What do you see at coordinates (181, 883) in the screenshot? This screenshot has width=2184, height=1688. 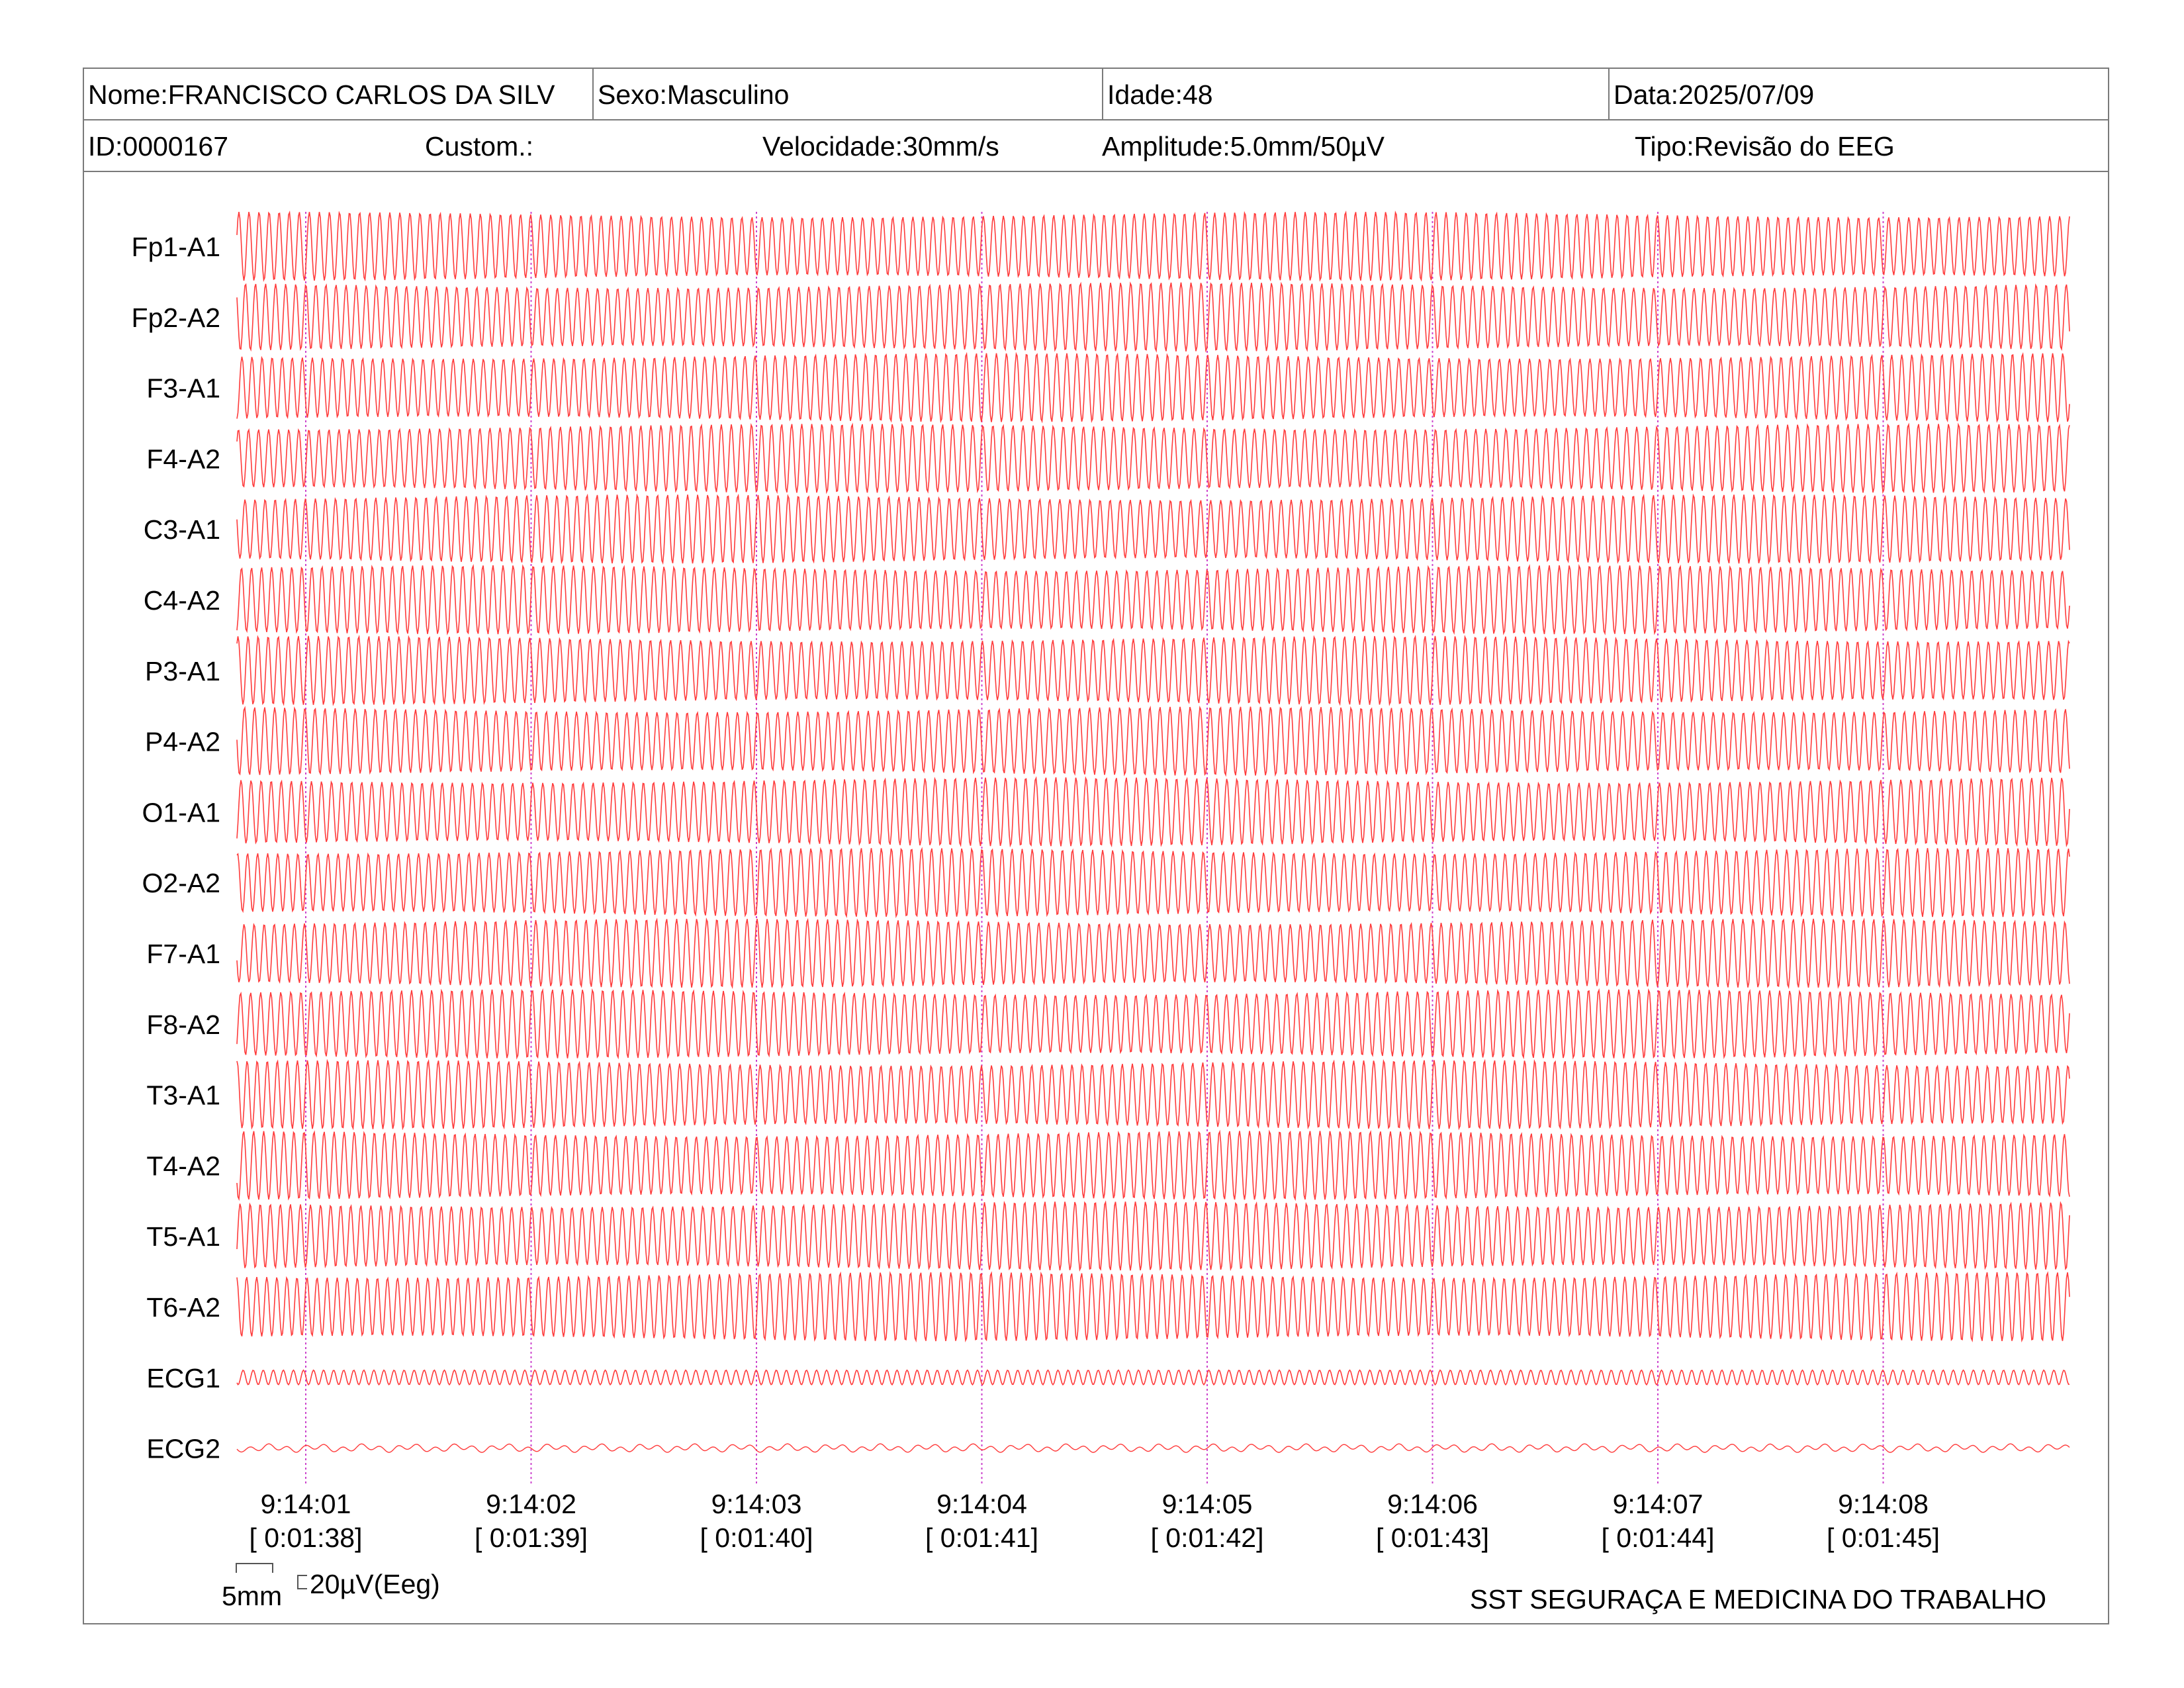 I see `channel-label: O2-A2` at bounding box center [181, 883].